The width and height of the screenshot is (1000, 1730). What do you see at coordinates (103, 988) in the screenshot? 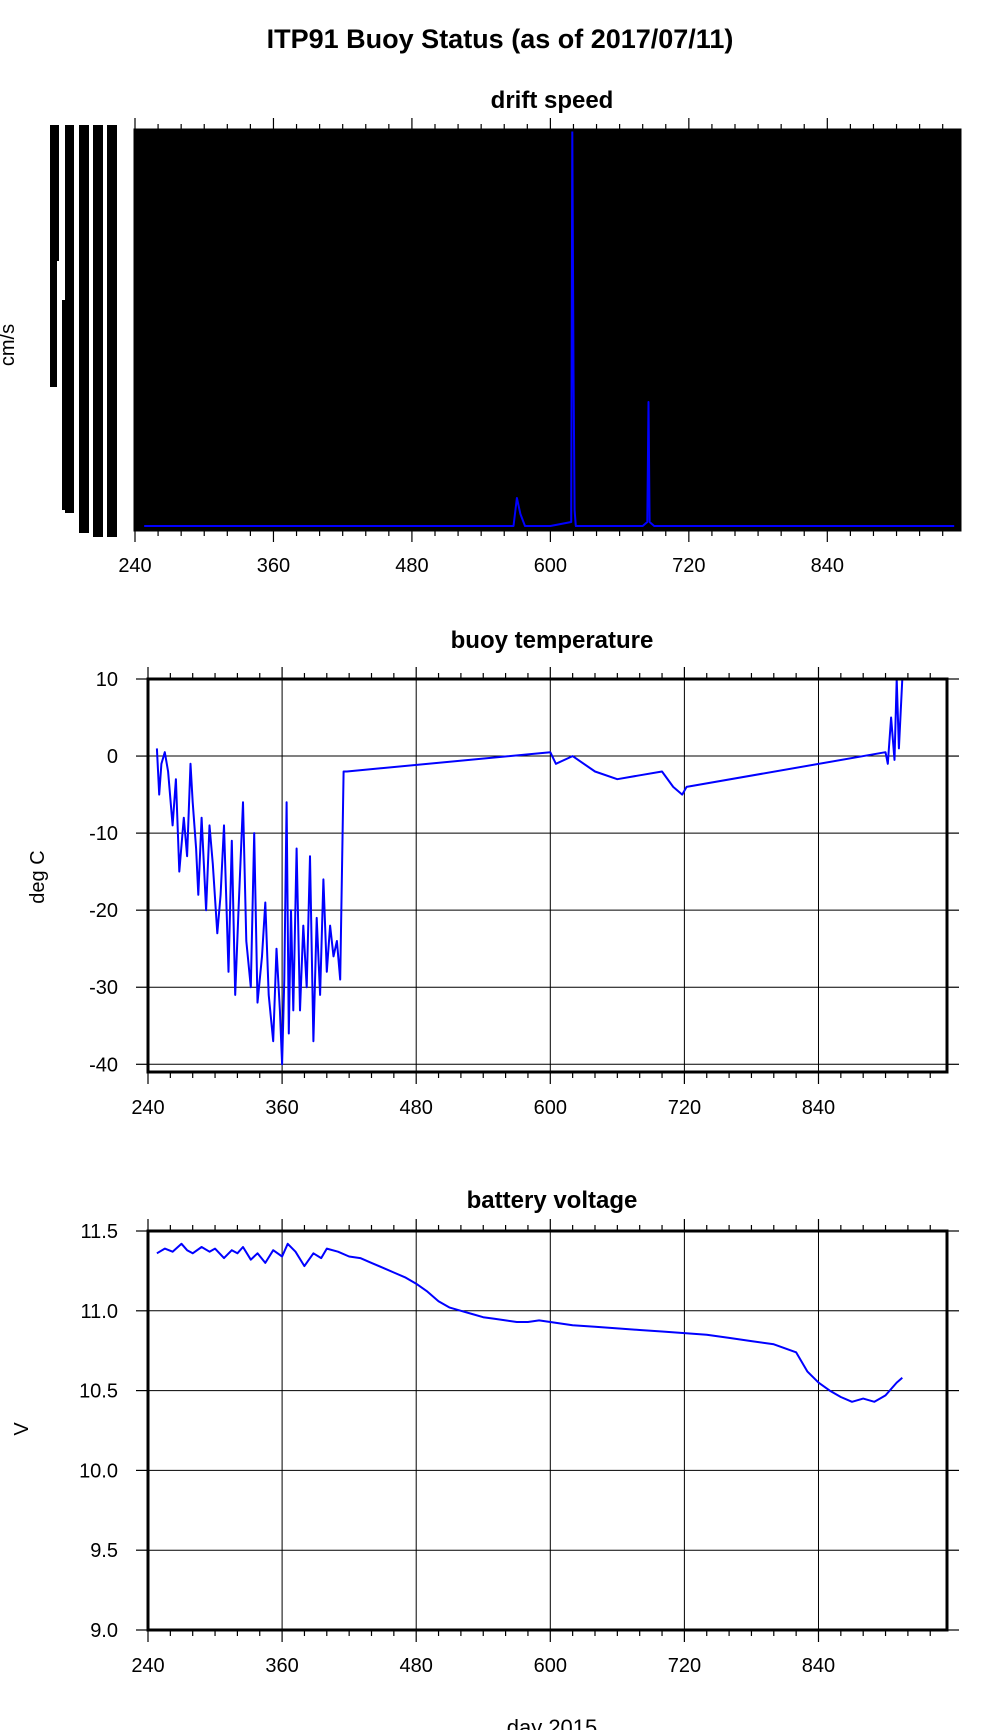
I see `buoy-temperature-ytick-label: -30` at bounding box center [103, 988].